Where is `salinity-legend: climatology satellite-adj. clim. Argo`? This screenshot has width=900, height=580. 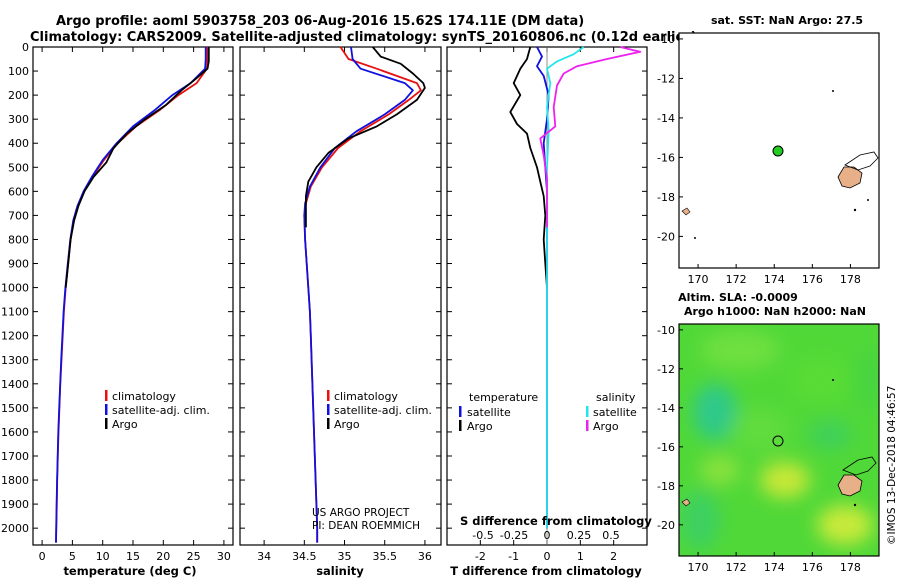 salinity-legend: climatology satellite-adj. clim. Argo is located at coordinates (379, 410).